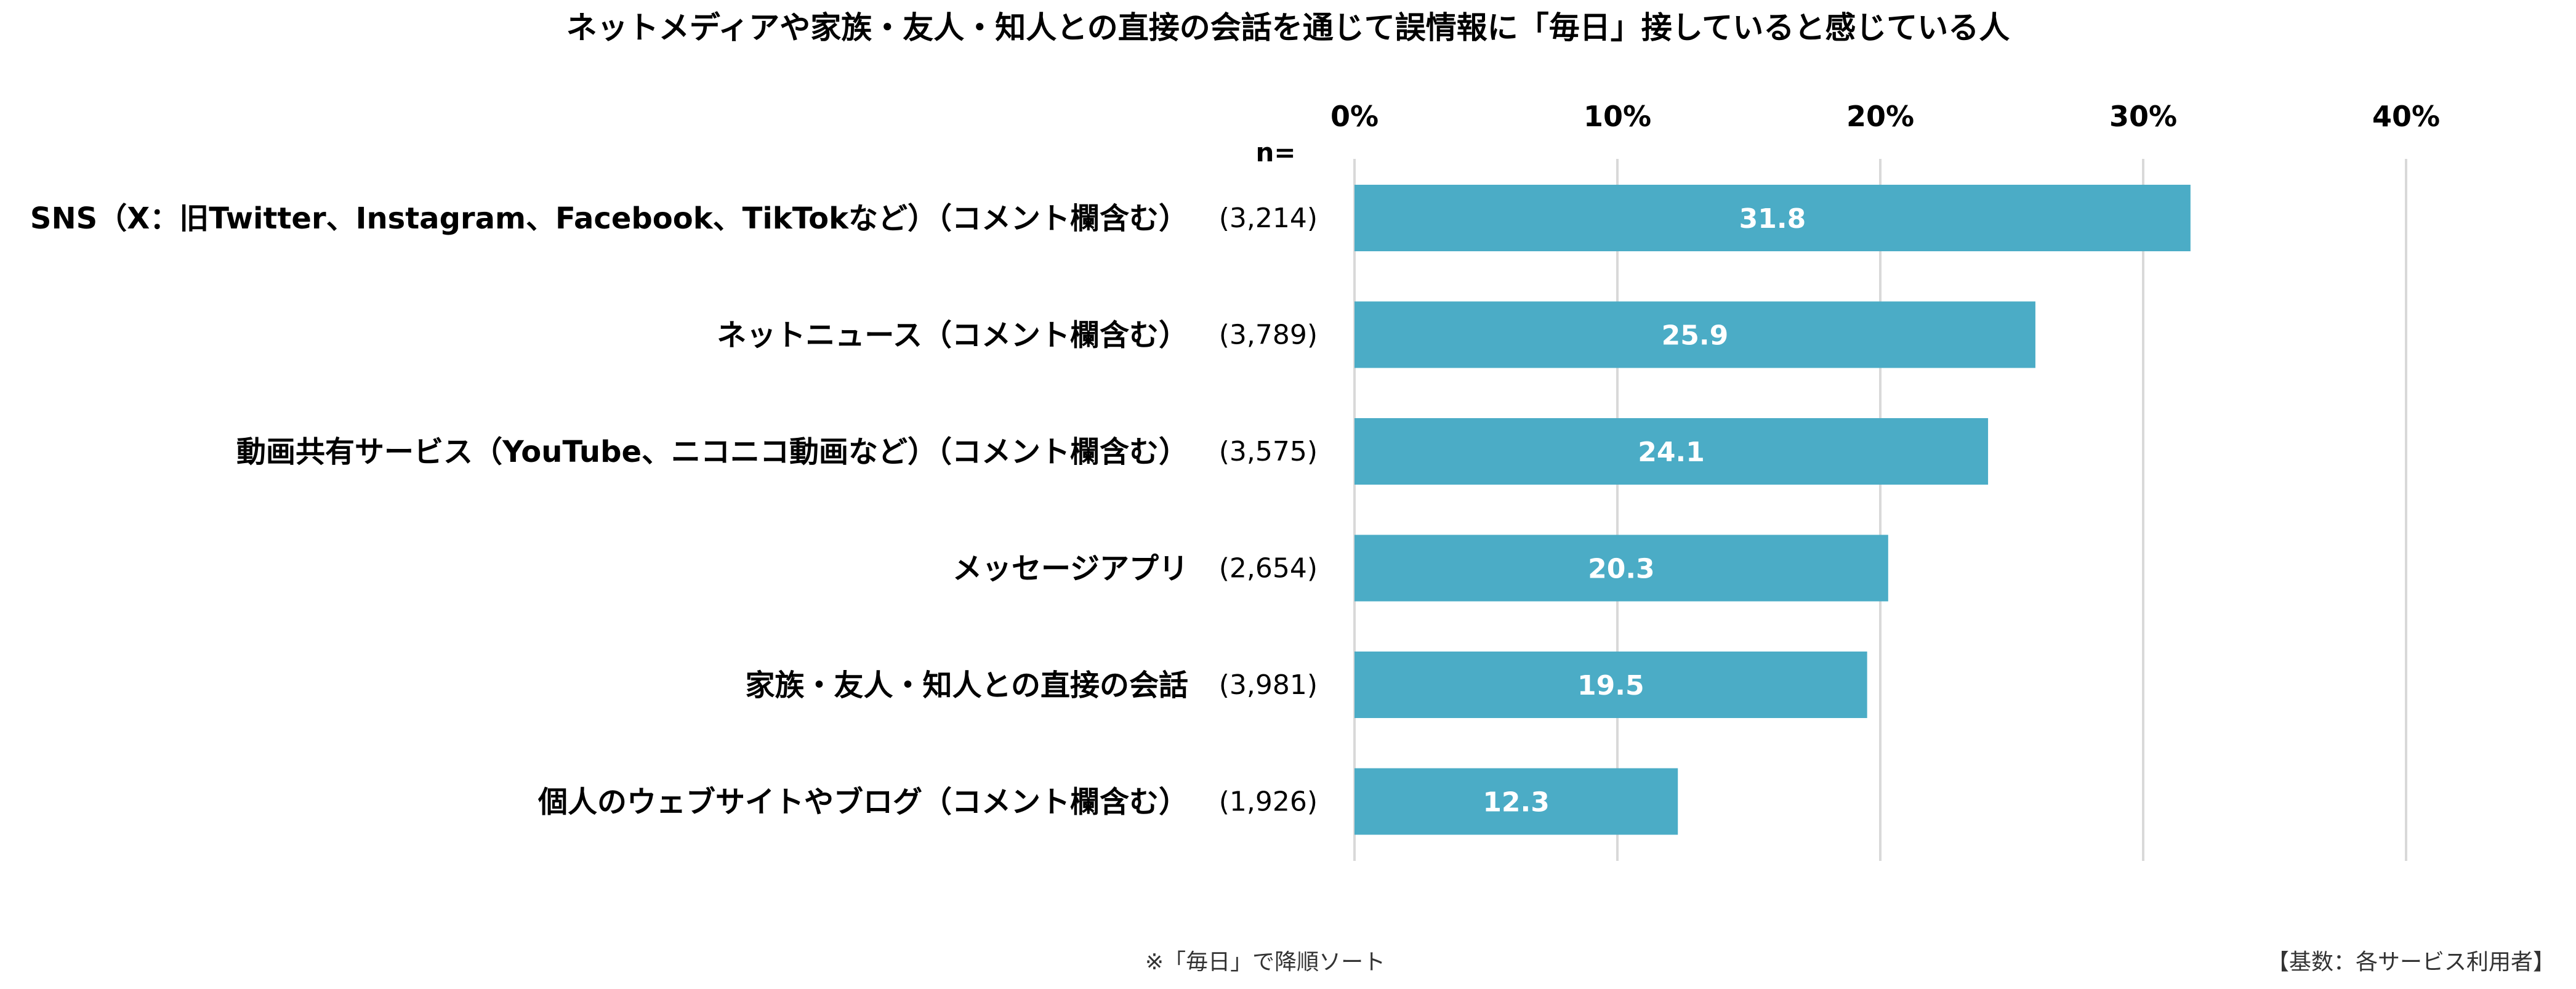 This screenshot has height=989, width=2576. Describe the element at coordinates (712, 452) in the screenshot. I see `category-label: 動画共有サービス（YouTube、ニコニコ動画など）（コメント欄含む）` at that location.